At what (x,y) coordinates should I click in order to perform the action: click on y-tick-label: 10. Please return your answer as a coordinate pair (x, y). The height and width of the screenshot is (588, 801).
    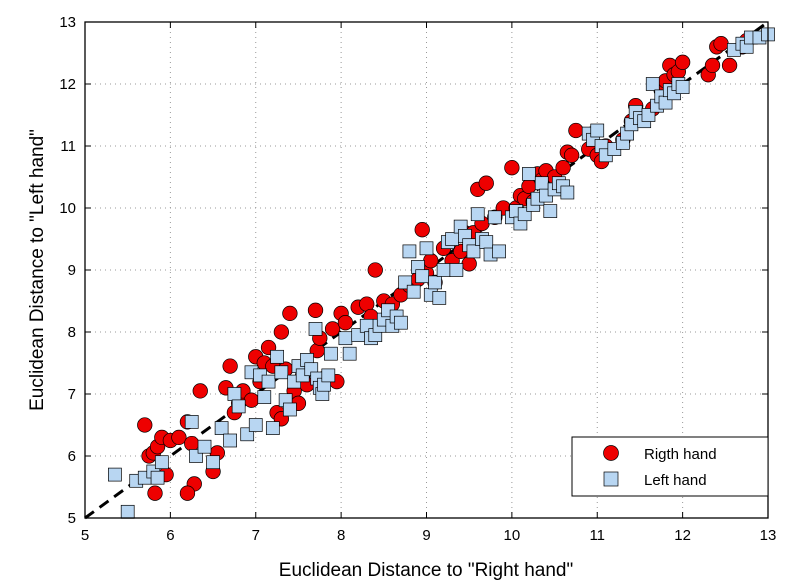
    Looking at the image, I should click on (67, 208).